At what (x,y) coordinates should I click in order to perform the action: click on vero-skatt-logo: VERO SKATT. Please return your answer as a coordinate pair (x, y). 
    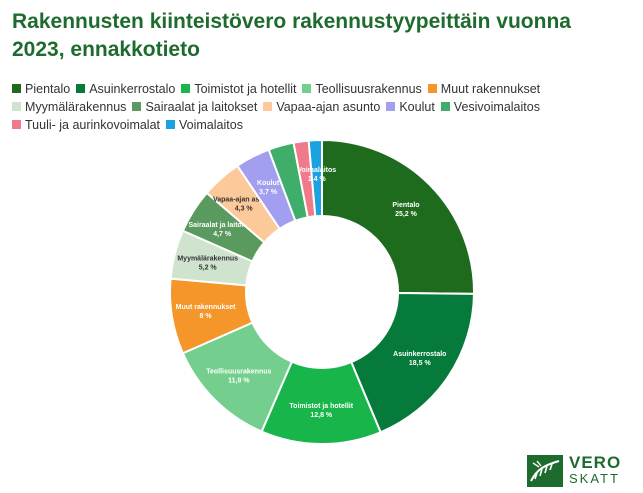
    Looking at the image, I should click on (582, 471).